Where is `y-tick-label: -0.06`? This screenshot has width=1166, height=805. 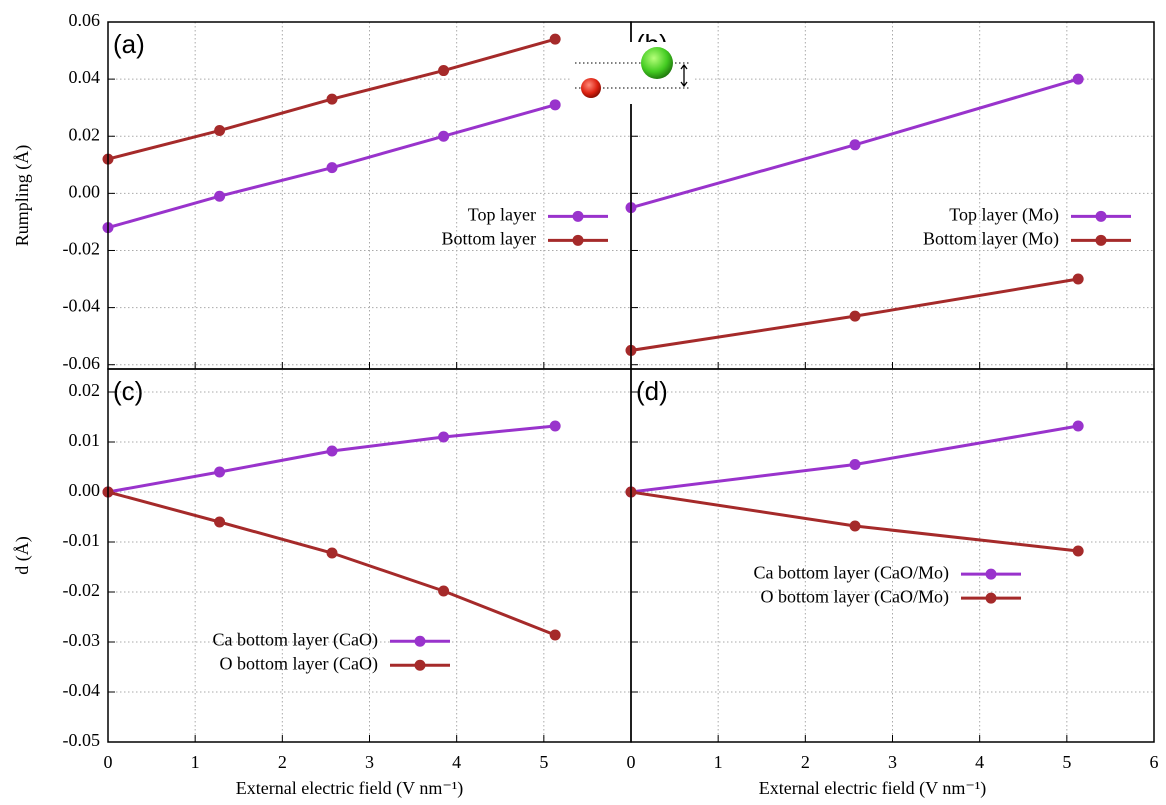 y-tick-label: -0.06 is located at coordinates (82, 363).